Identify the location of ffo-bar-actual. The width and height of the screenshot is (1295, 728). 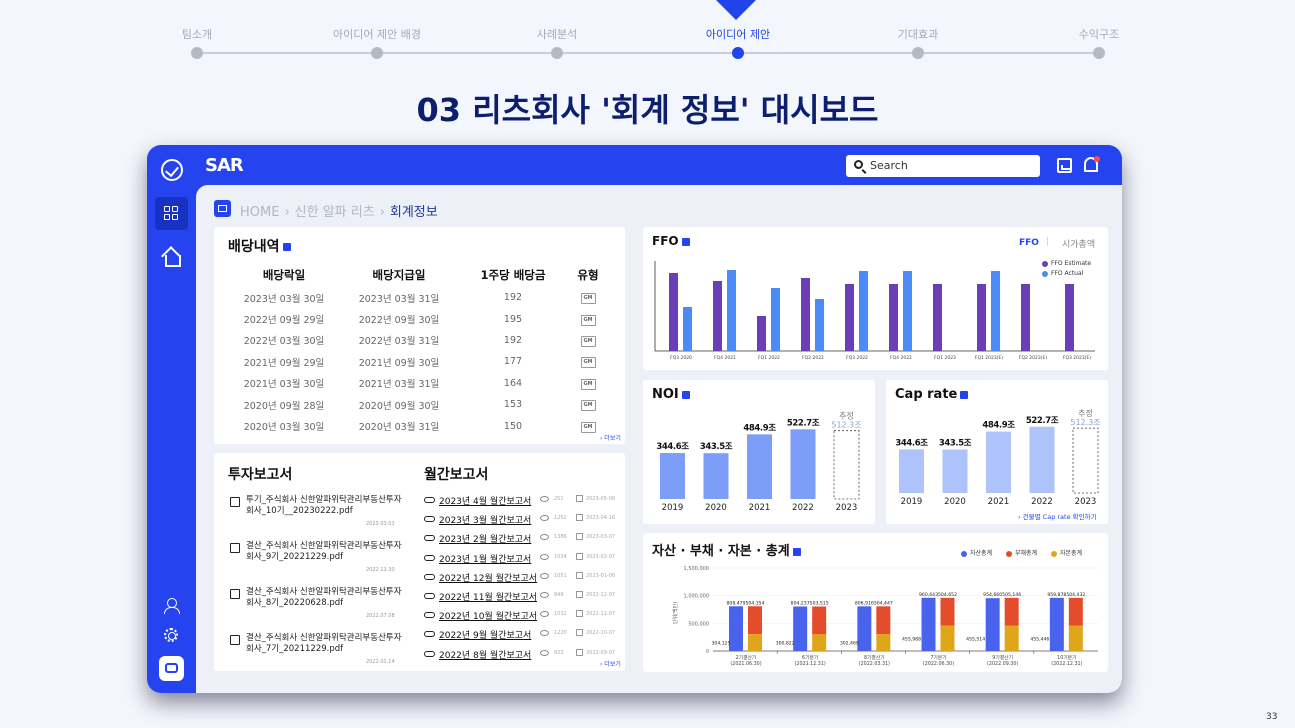
(731, 310).